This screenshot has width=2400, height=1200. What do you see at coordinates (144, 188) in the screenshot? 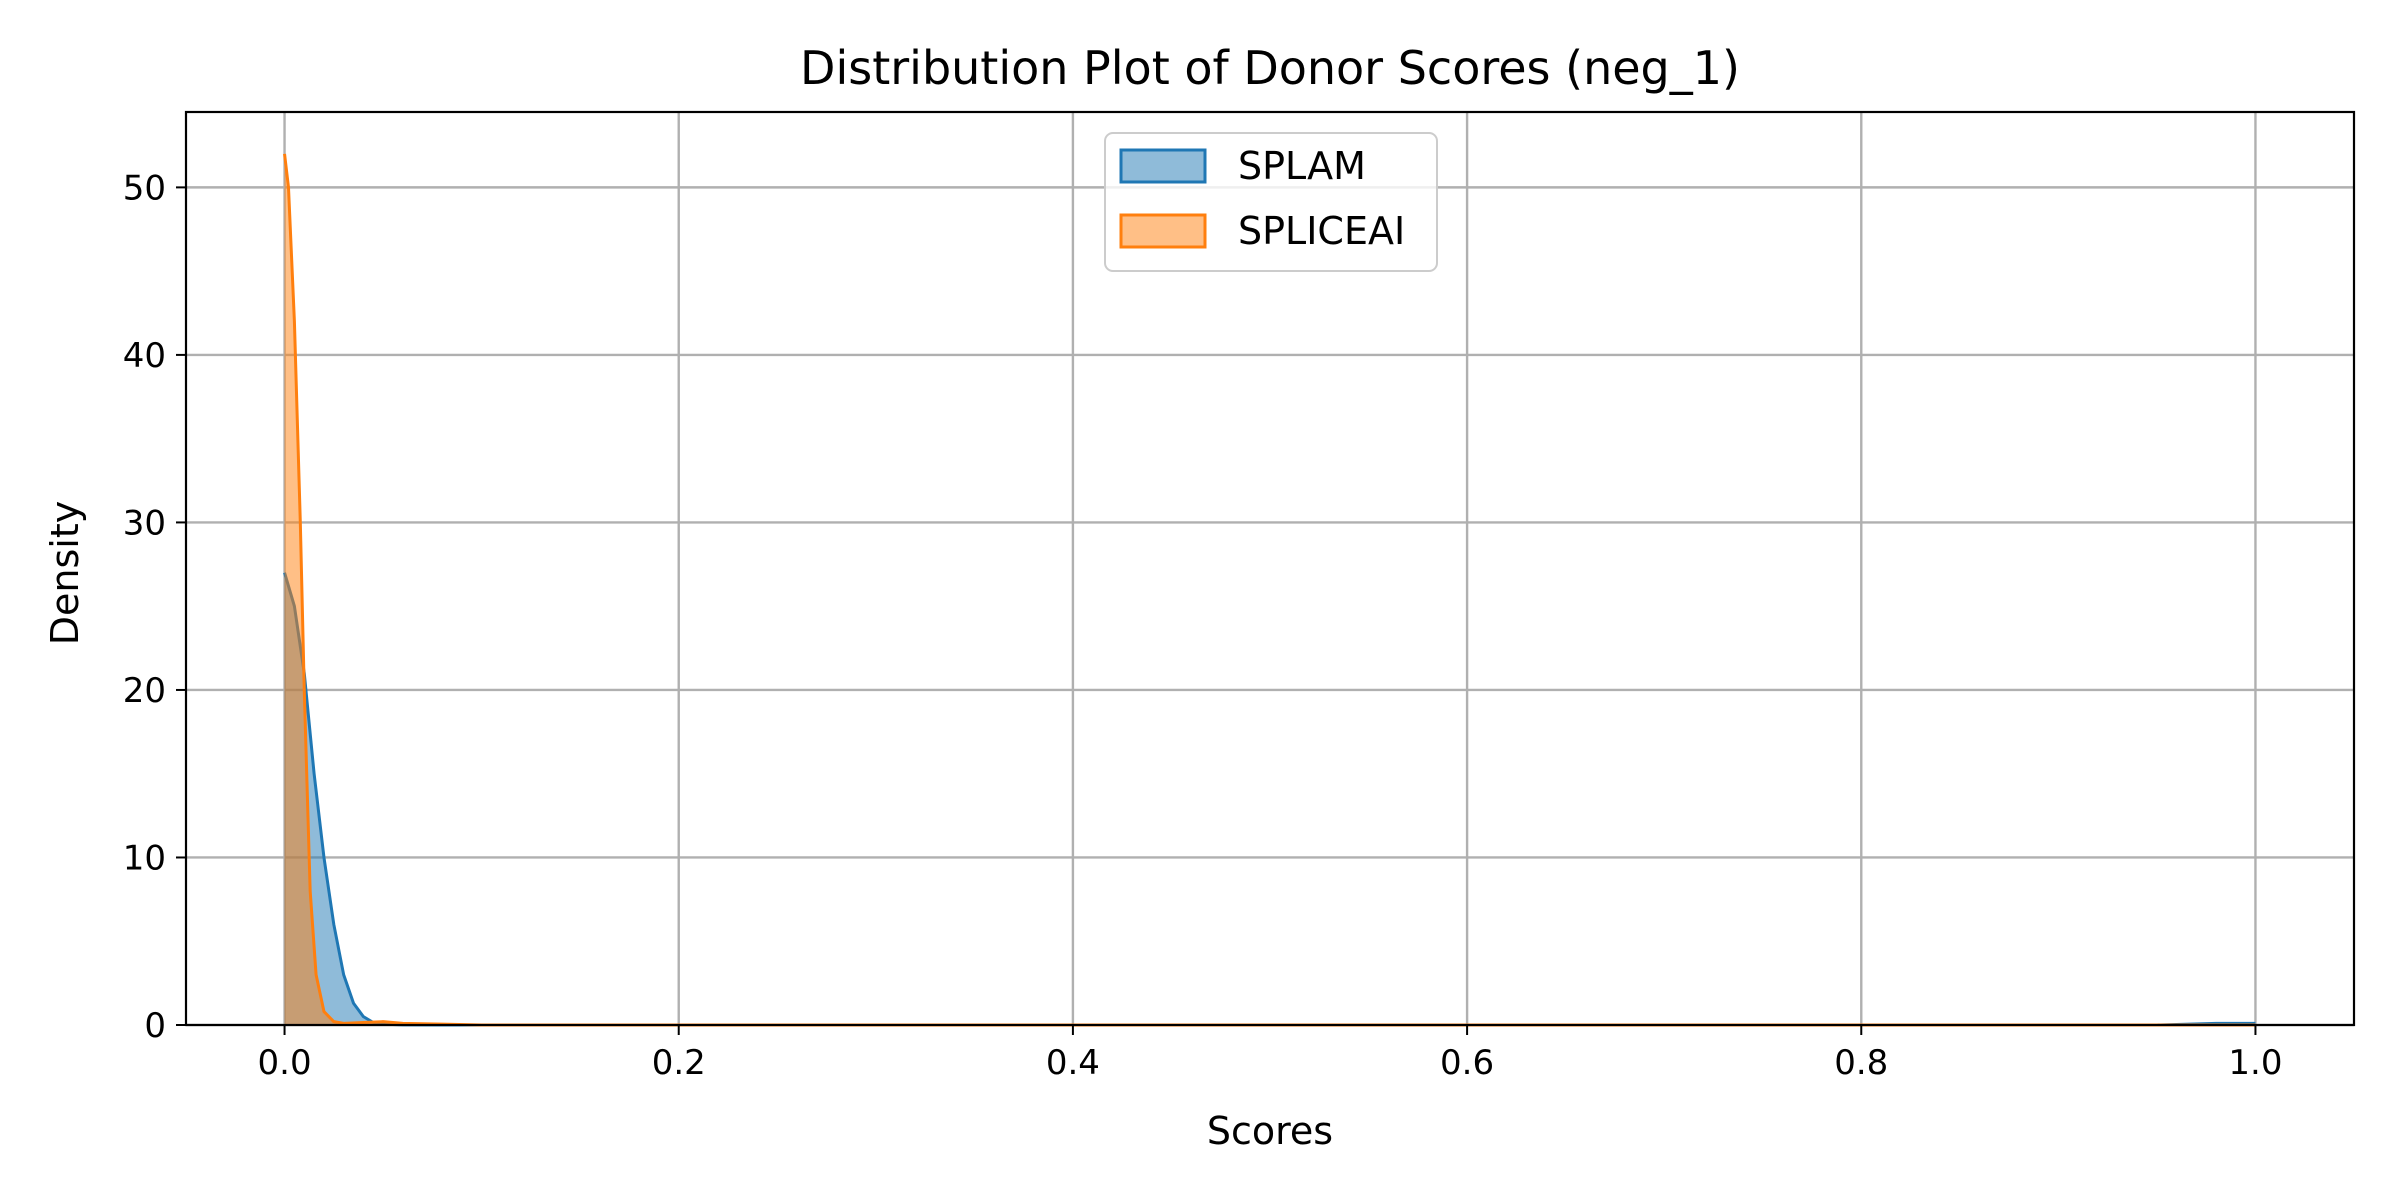
I see `y-tick-label: 50` at bounding box center [144, 188].